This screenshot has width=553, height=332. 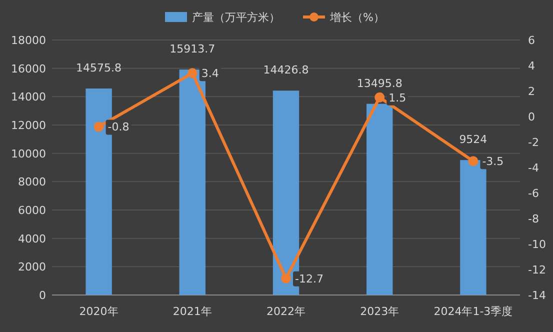 What do you see at coordinates (531, 40) in the screenshot?
I see `y2-tick-label: 6` at bounding box center [531, 40].